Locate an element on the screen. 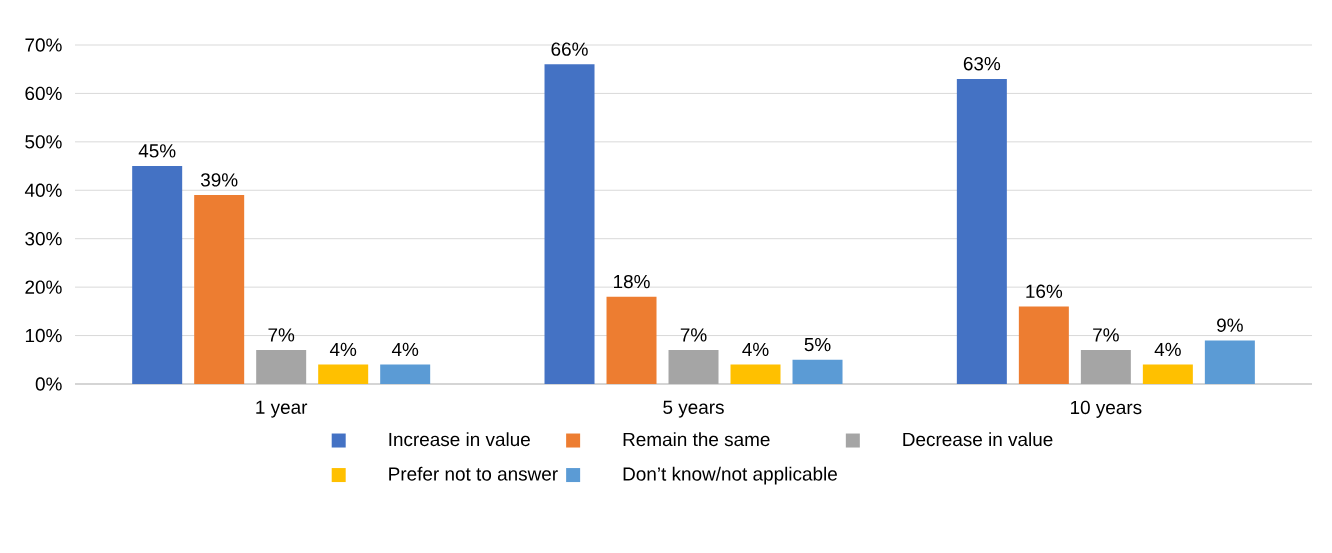 The height and width of the screenshot is (553, 1332). legend-label: Remain the same is located at coordinates (696, 439).